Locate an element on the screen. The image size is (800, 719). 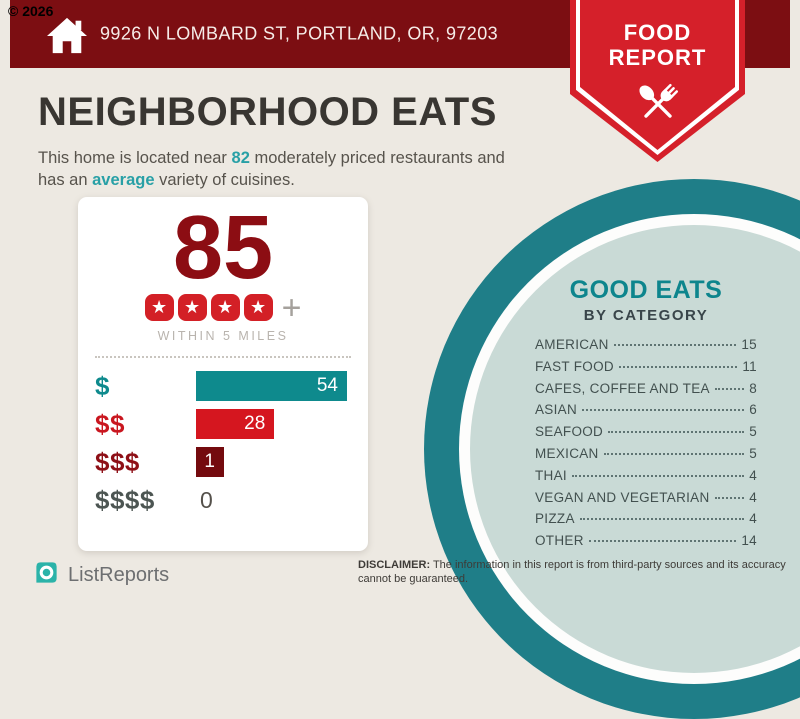
price-tier-value: 0 is located at coordinates (206, 500).